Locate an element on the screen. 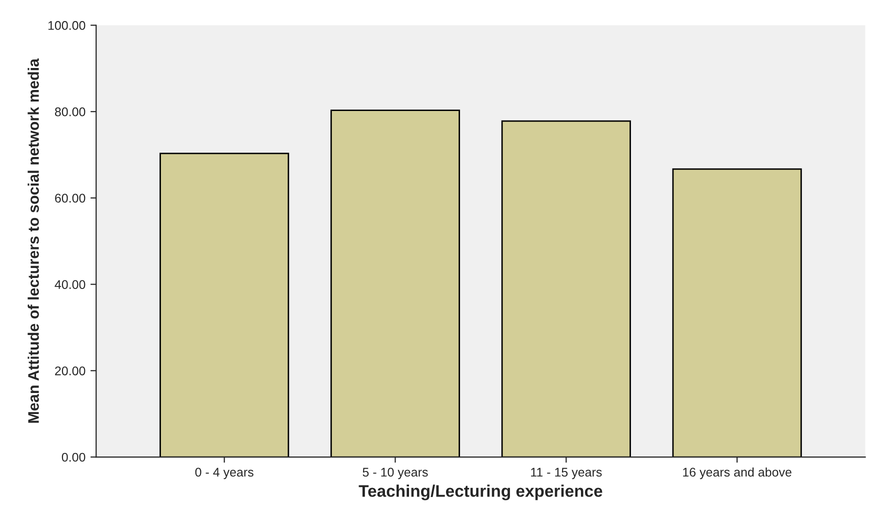 This screenshot has width=874, height=505. y-tick-label: 60.00 is located at coordinates (70, 198).